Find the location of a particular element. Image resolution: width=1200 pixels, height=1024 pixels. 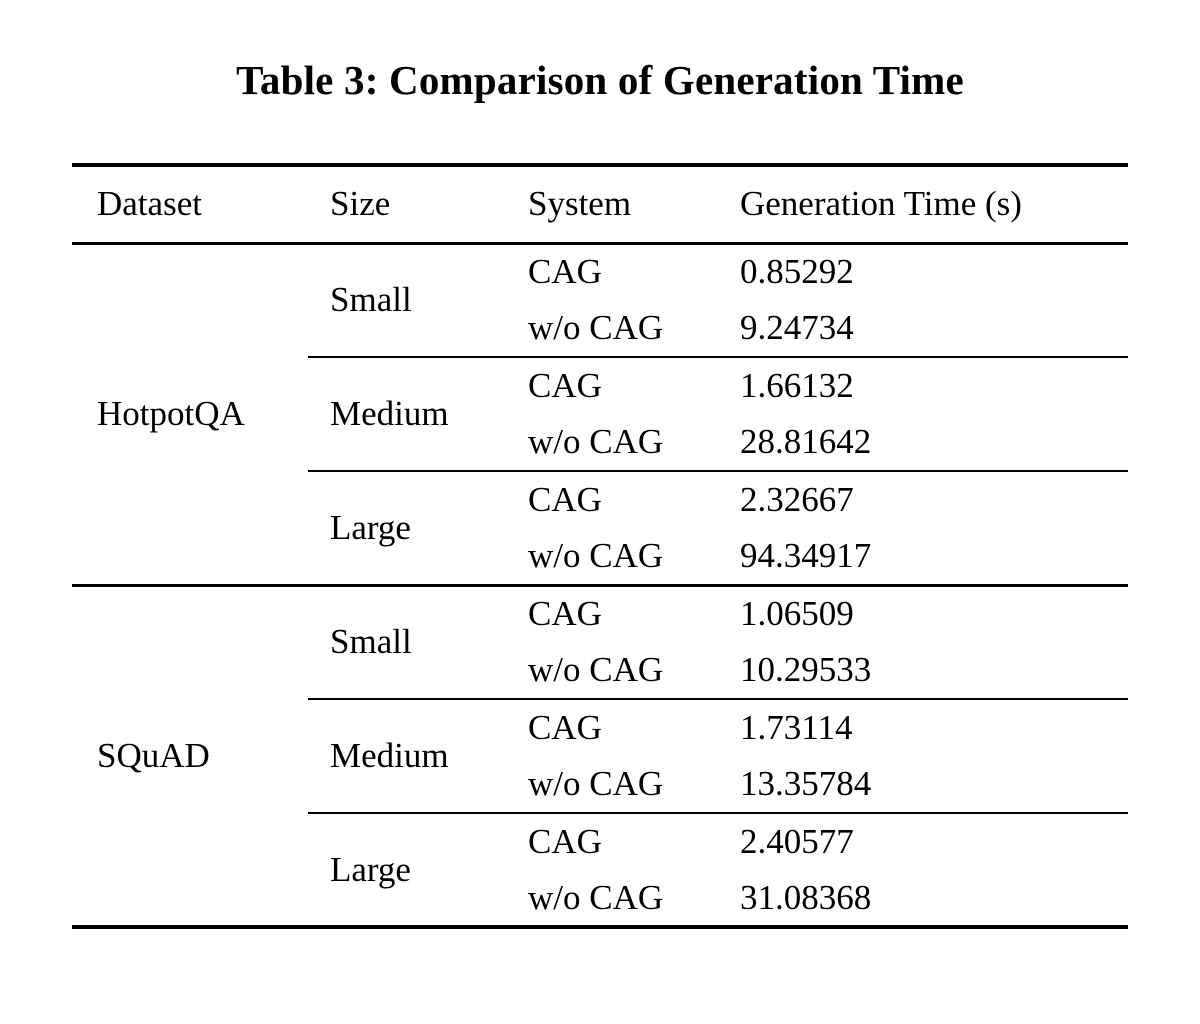

time-cell: 28.81642 is located at coordinates (806, 441).